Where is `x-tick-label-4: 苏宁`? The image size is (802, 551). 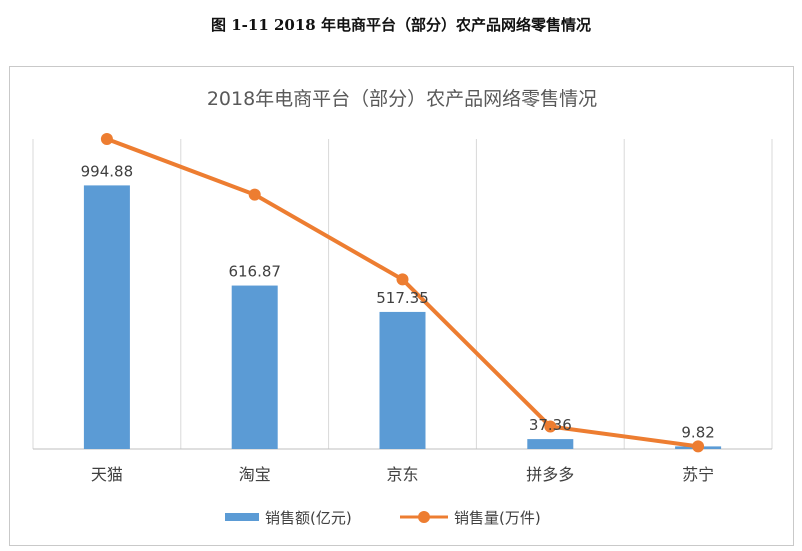 x-tick-label-4: 苏宁 is located at coordinates (698, 474).